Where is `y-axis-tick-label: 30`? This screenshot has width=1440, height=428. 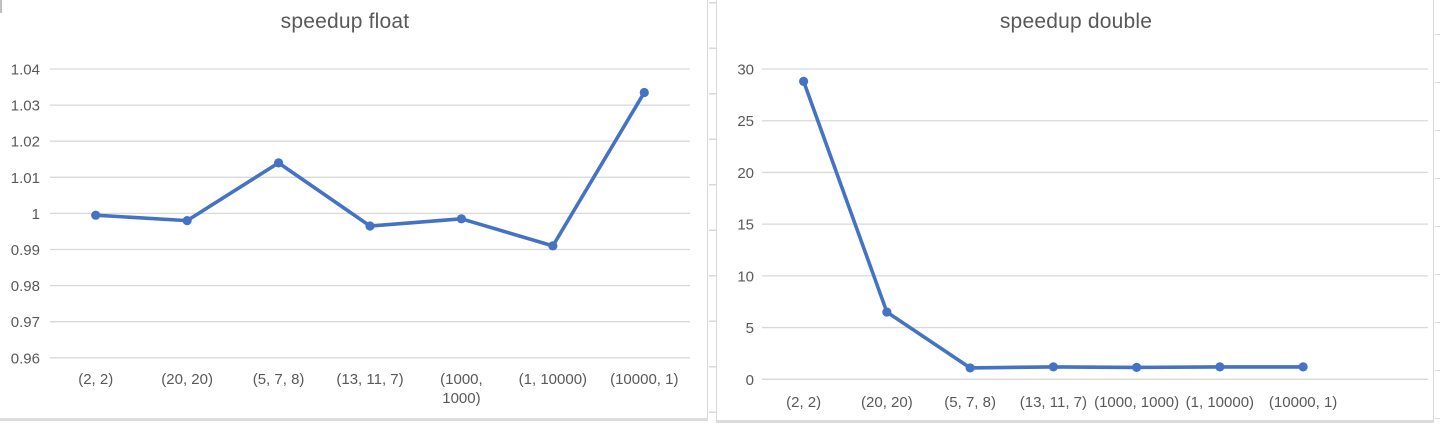 y-axis-tick-label: 30 is located at coordinates (745, 70).